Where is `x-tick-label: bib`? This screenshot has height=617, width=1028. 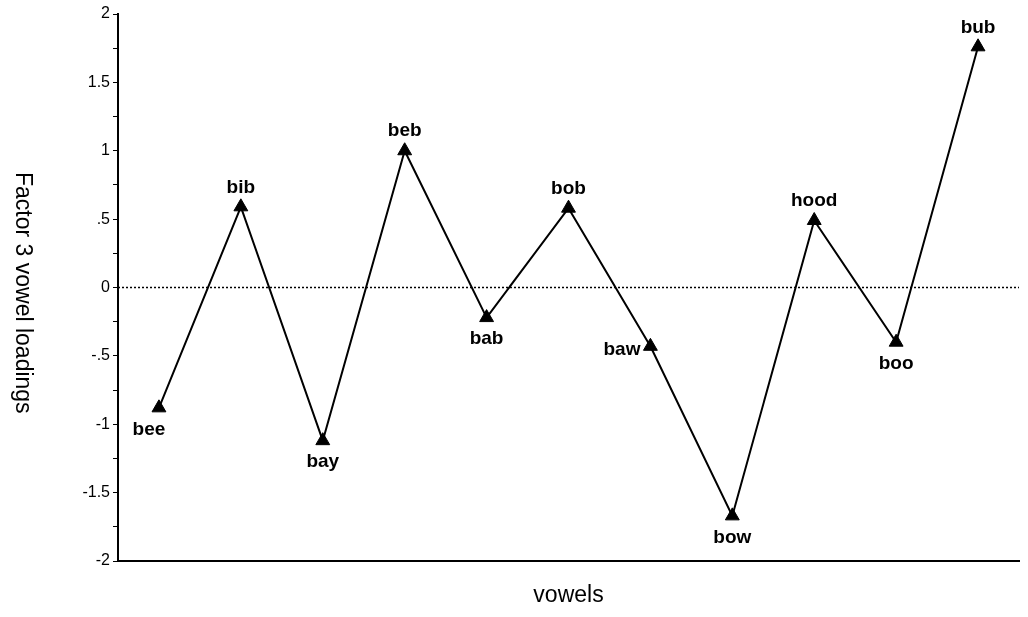 x-tick-label: bib is located at coordinates (241, 186).